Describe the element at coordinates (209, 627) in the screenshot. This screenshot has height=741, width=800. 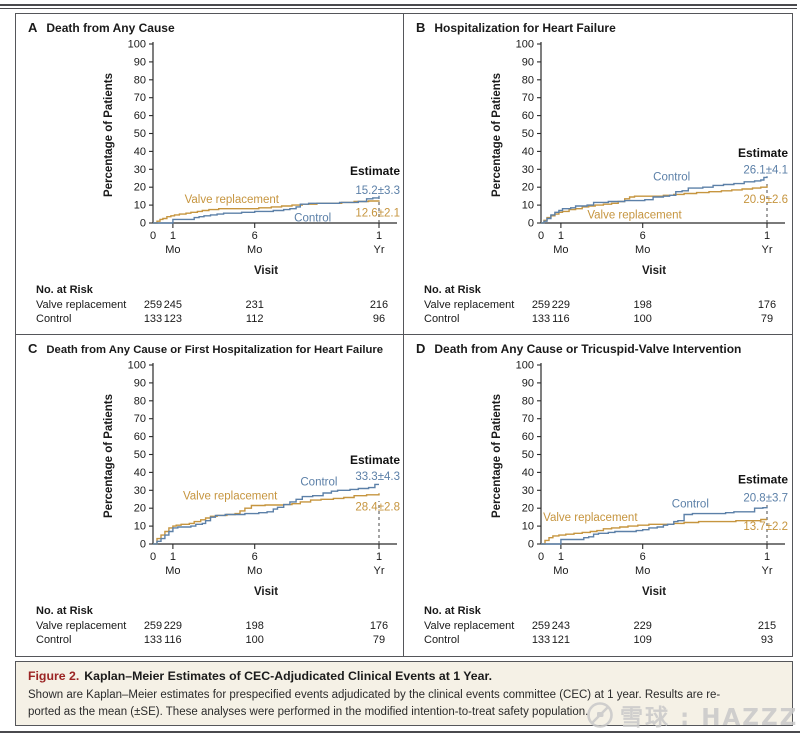
I see `risk-row: Valve replacement 259 229 198 176` at that location.